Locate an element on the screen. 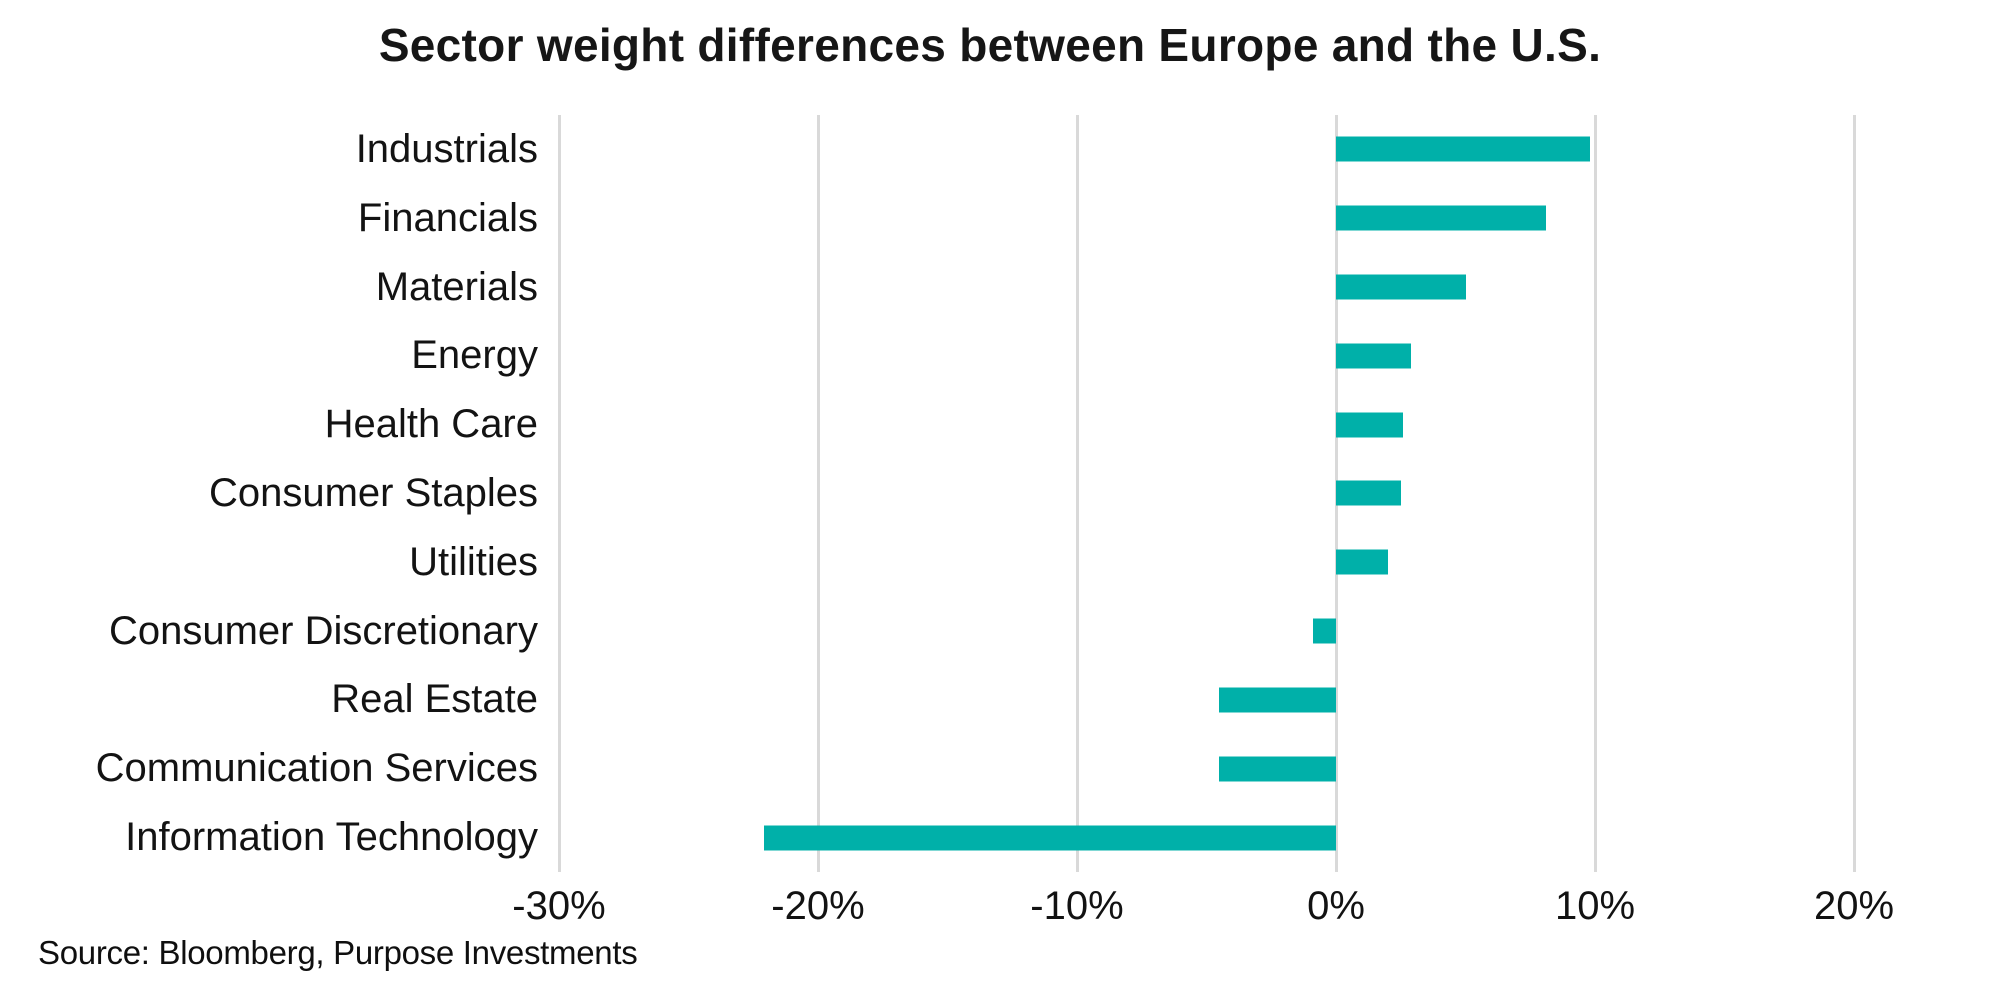  label-row-consumer-discretionary: Consumer Discretionary is located at coordinates (269, 631).